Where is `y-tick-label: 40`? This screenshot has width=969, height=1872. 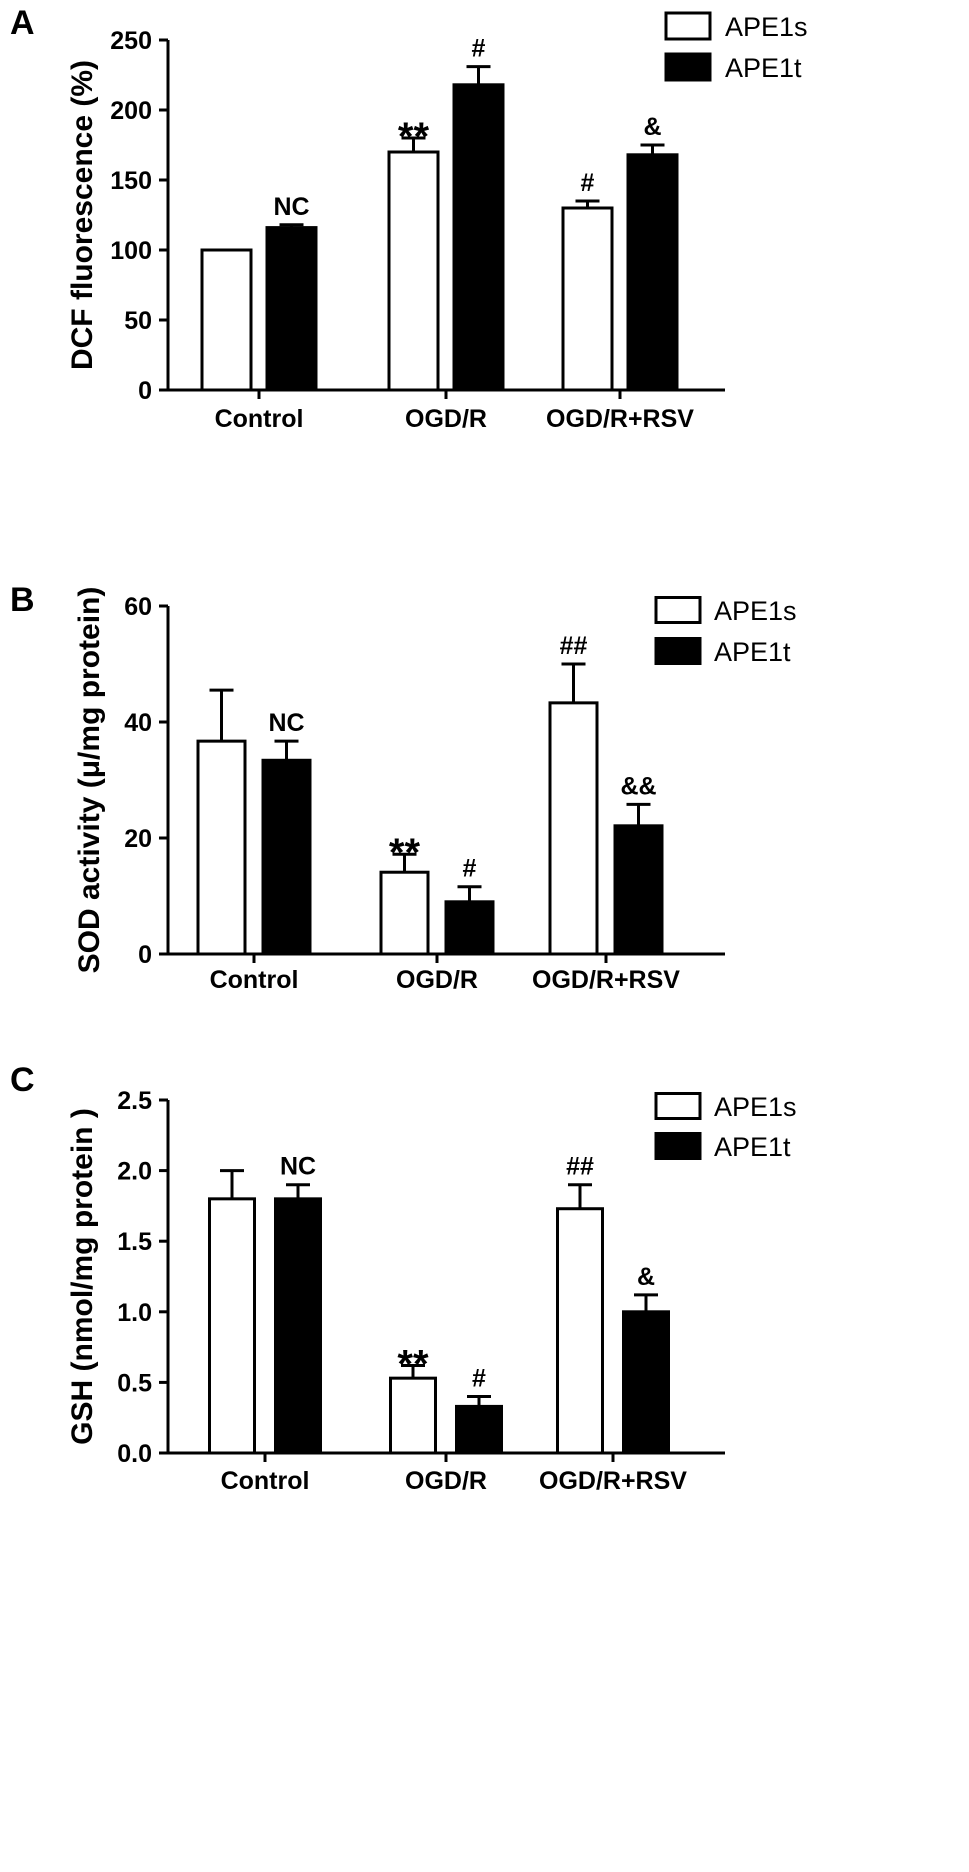
y-tick-label: 40 is located at coordinates (138, 723).